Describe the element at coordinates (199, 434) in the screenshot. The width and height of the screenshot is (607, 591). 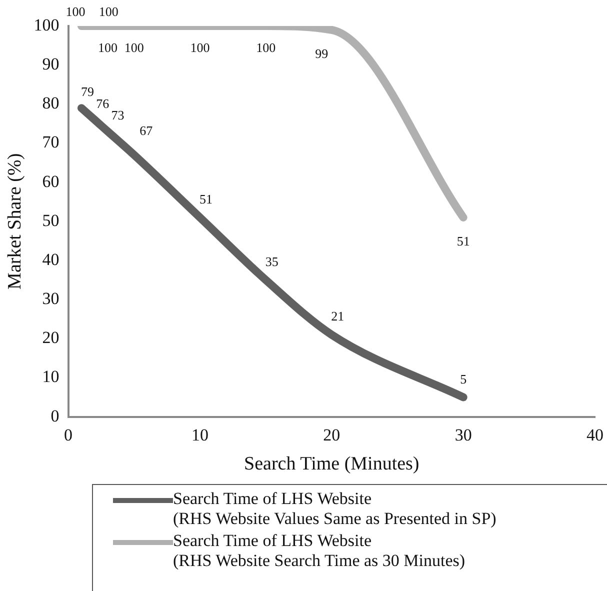
I see `x-tick-label: 10` at that location.